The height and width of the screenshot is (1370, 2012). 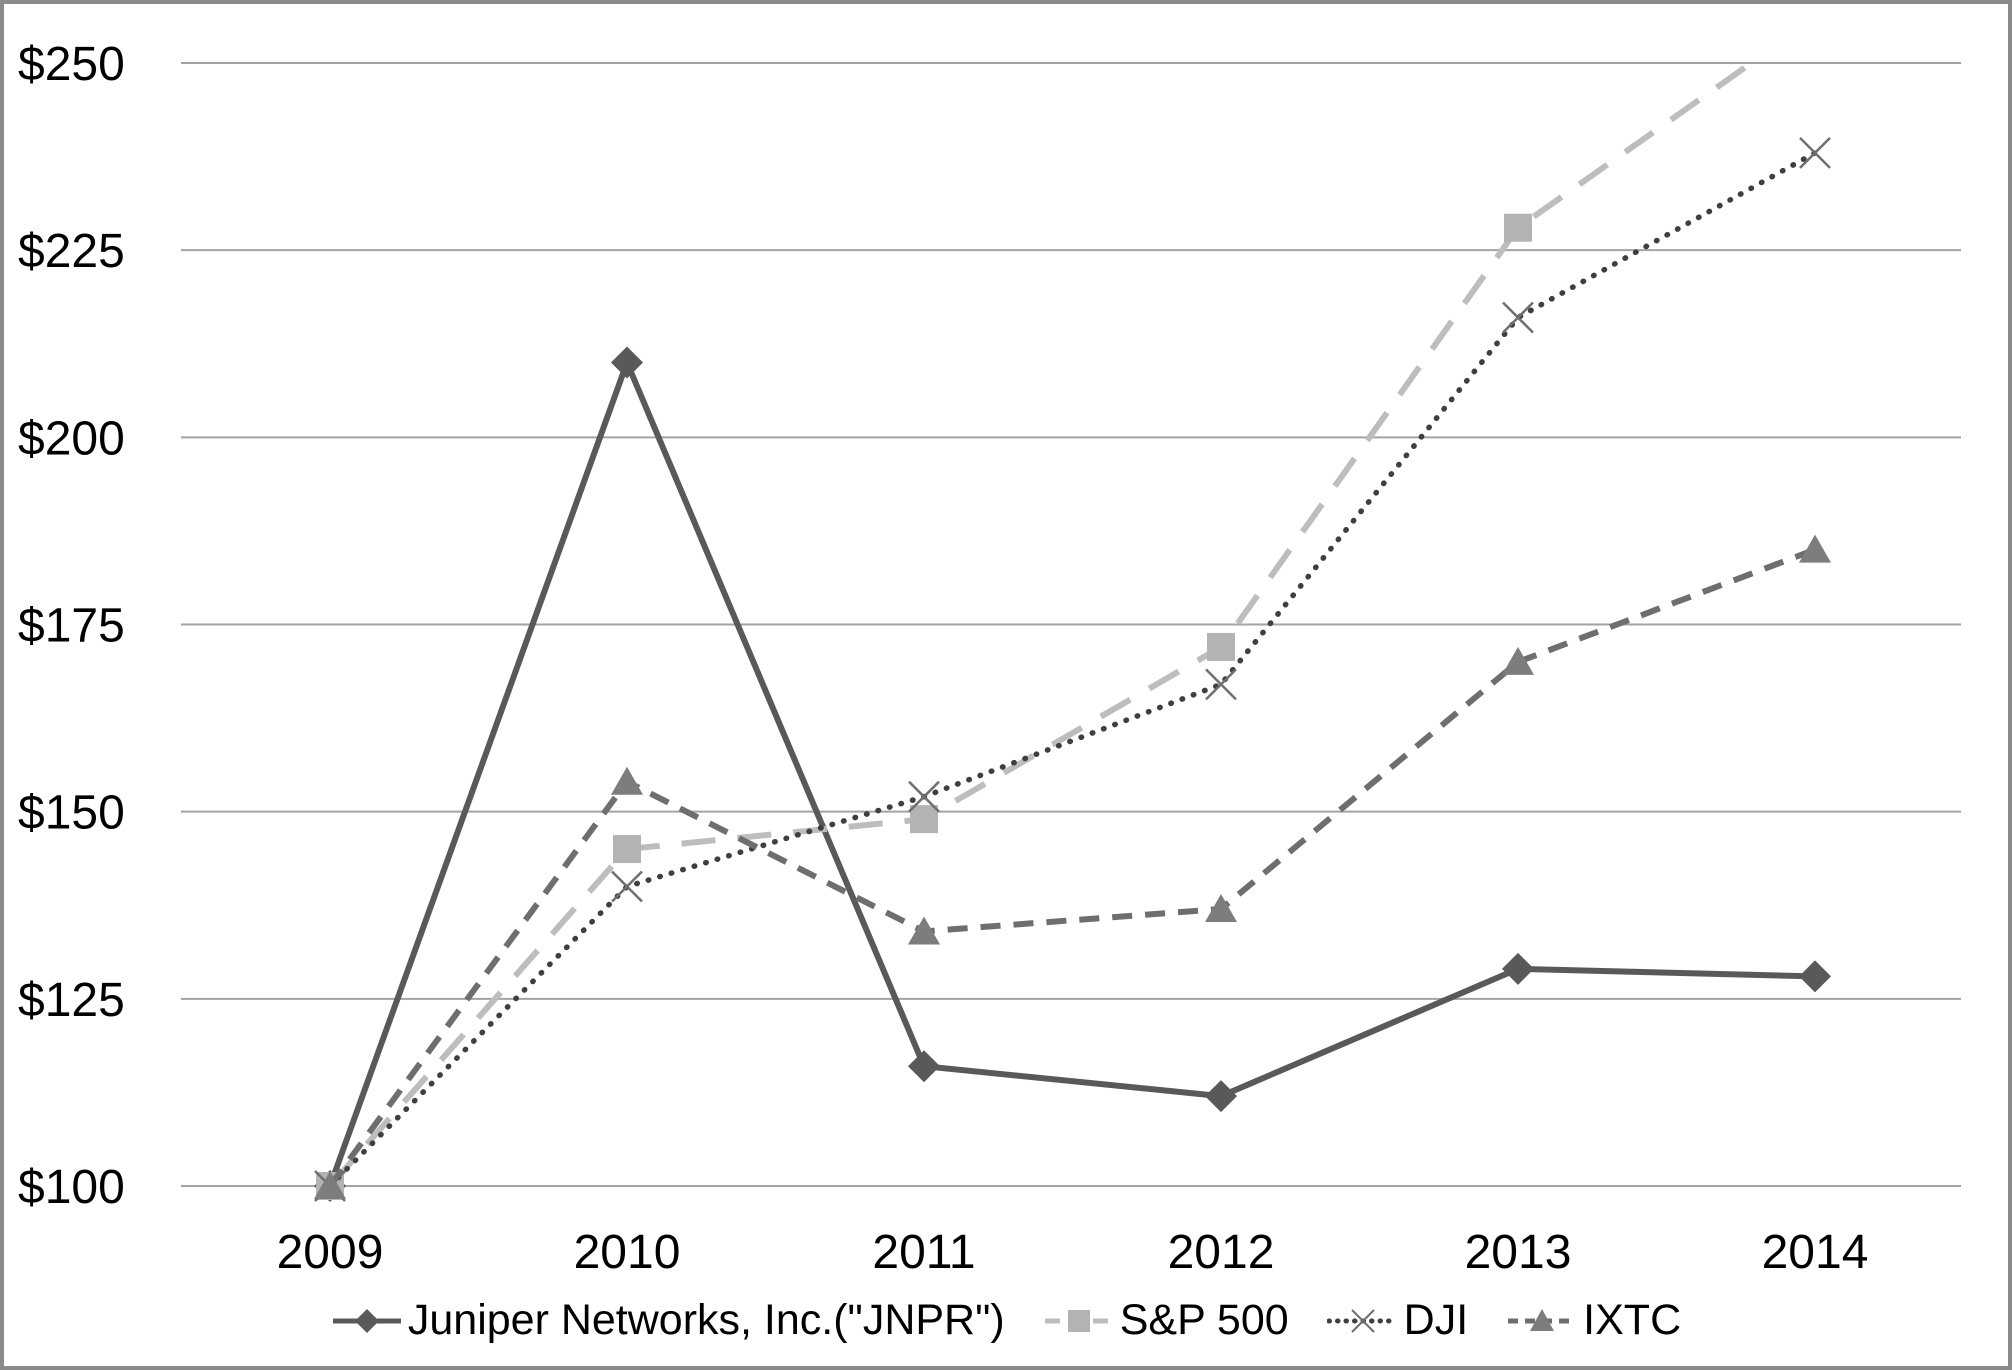 I want to click on x-axis-label: 2009, so click(x=330, y=1252).